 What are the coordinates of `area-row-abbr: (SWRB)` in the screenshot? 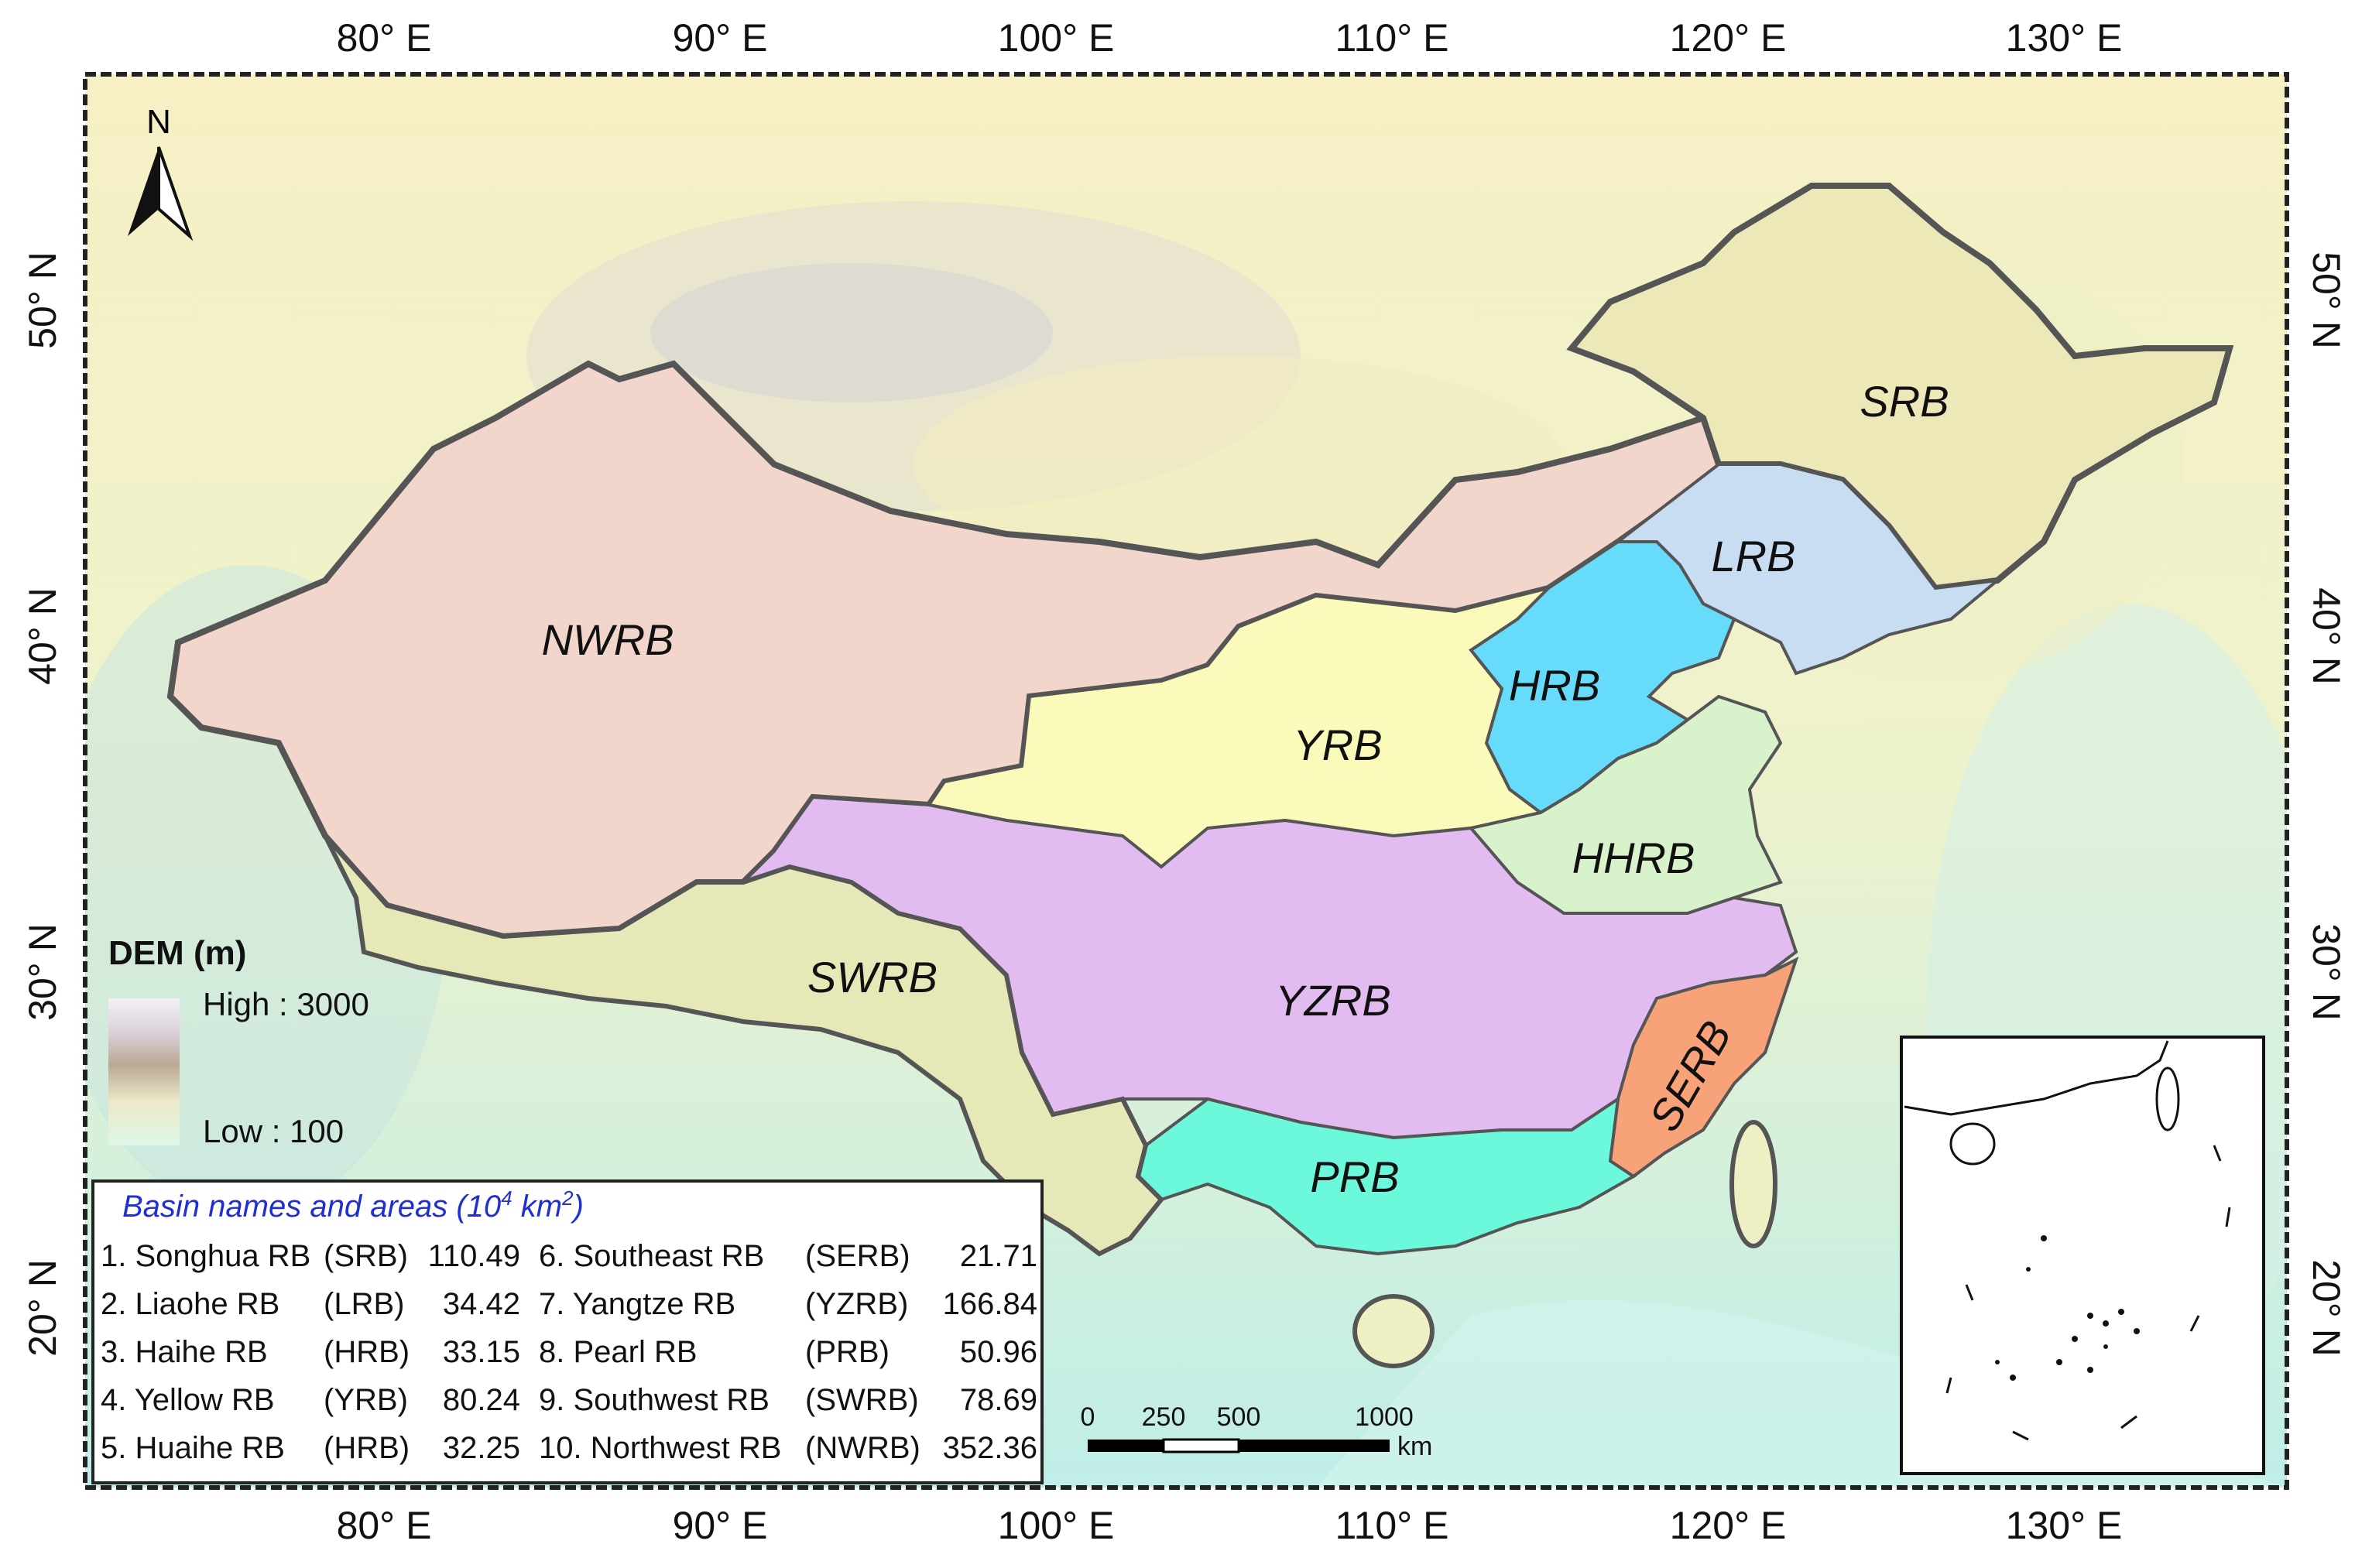 It's located at (862, 1400).